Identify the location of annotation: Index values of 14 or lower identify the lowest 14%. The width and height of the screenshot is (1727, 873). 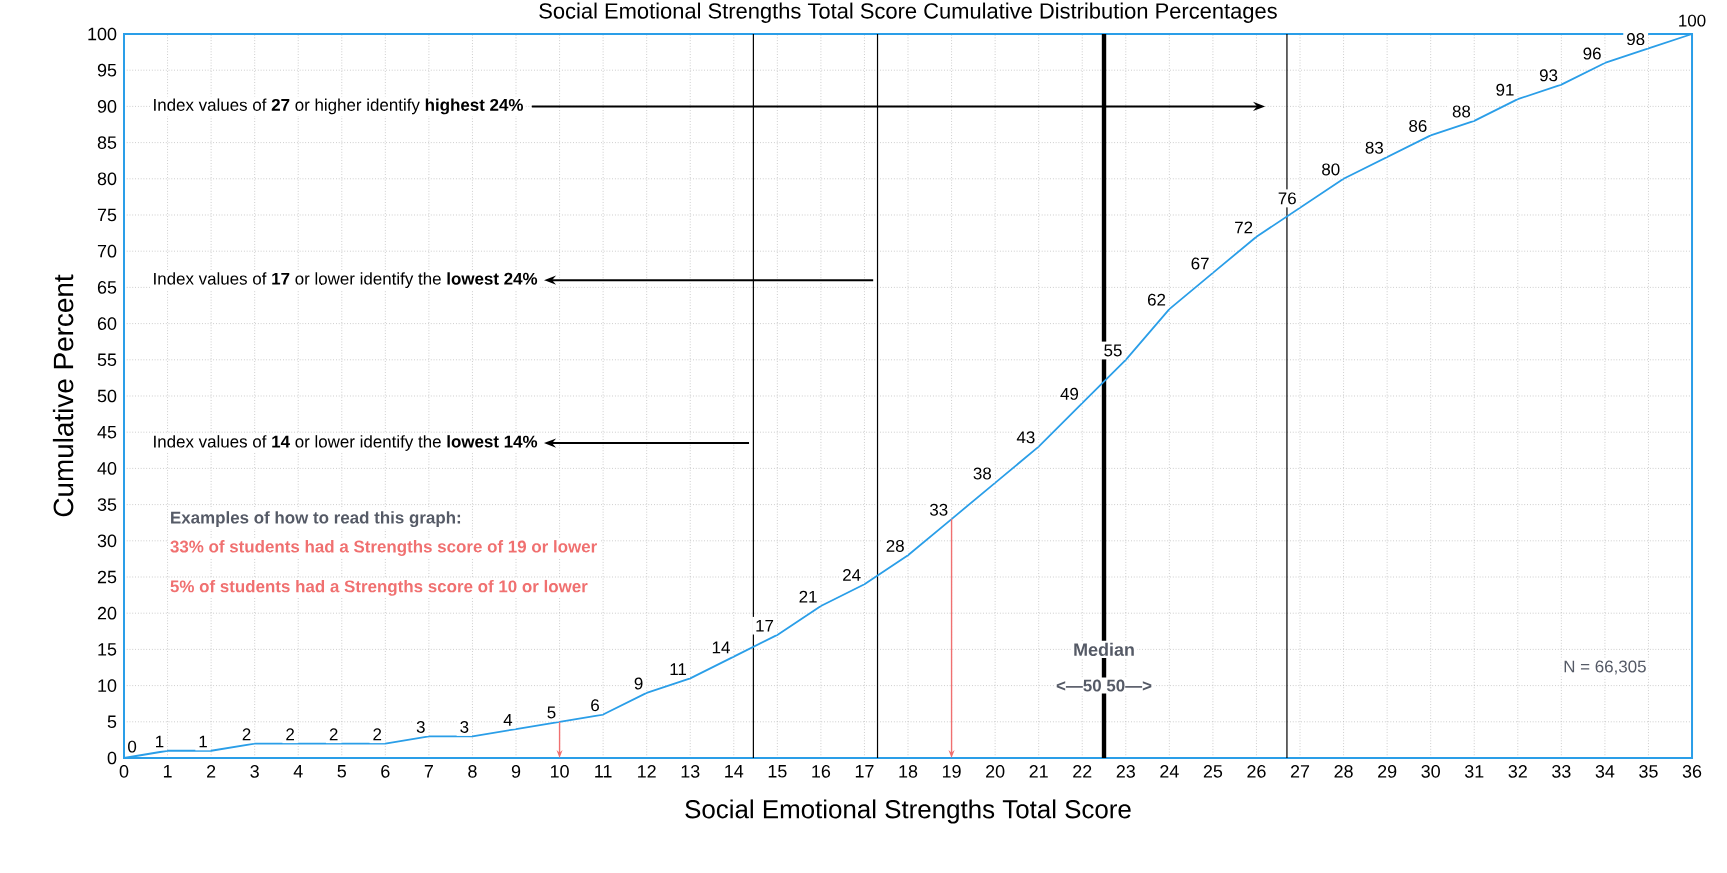
(346, 443).